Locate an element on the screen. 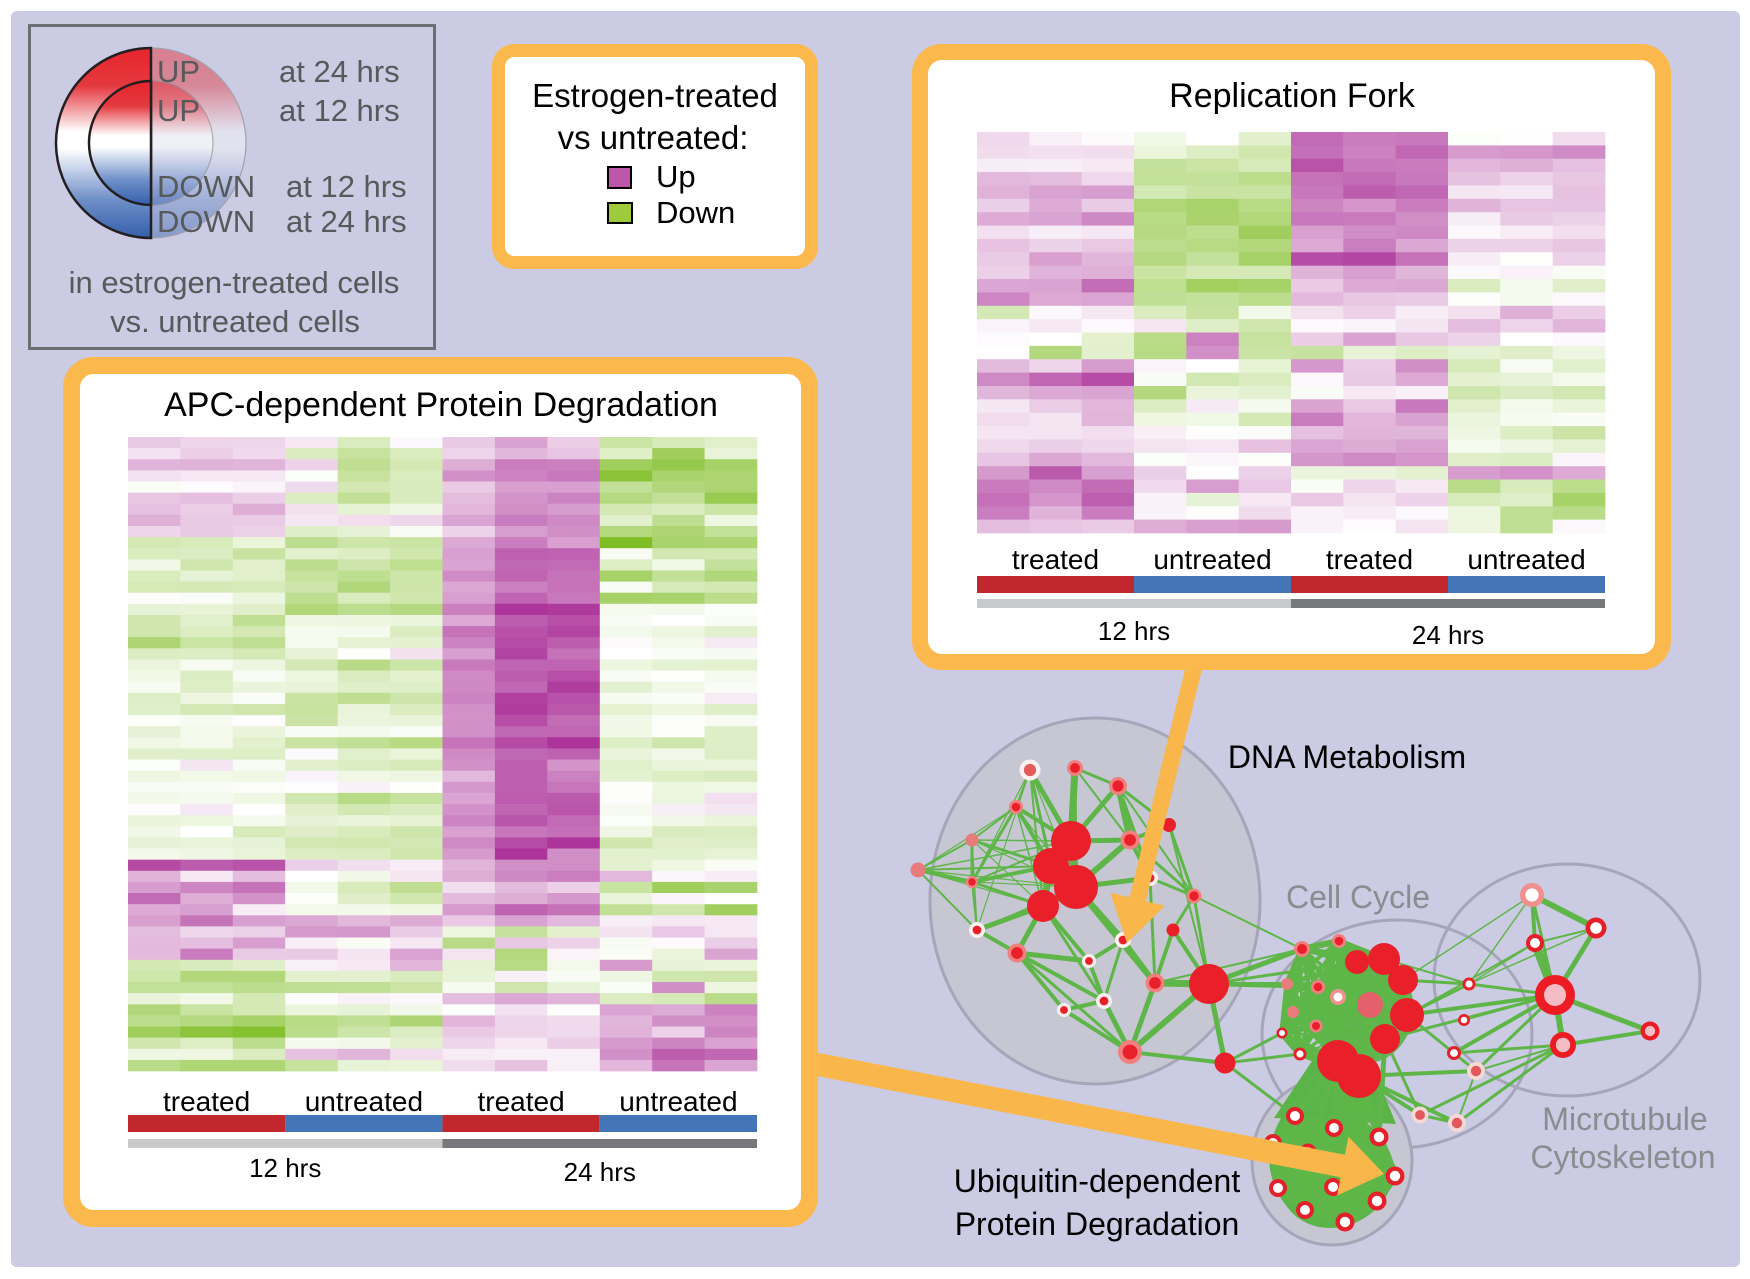 The height and width of the screenshot is (1279, 1750). svg-text: Estrogen-treated is located at coordinates (655, 95).